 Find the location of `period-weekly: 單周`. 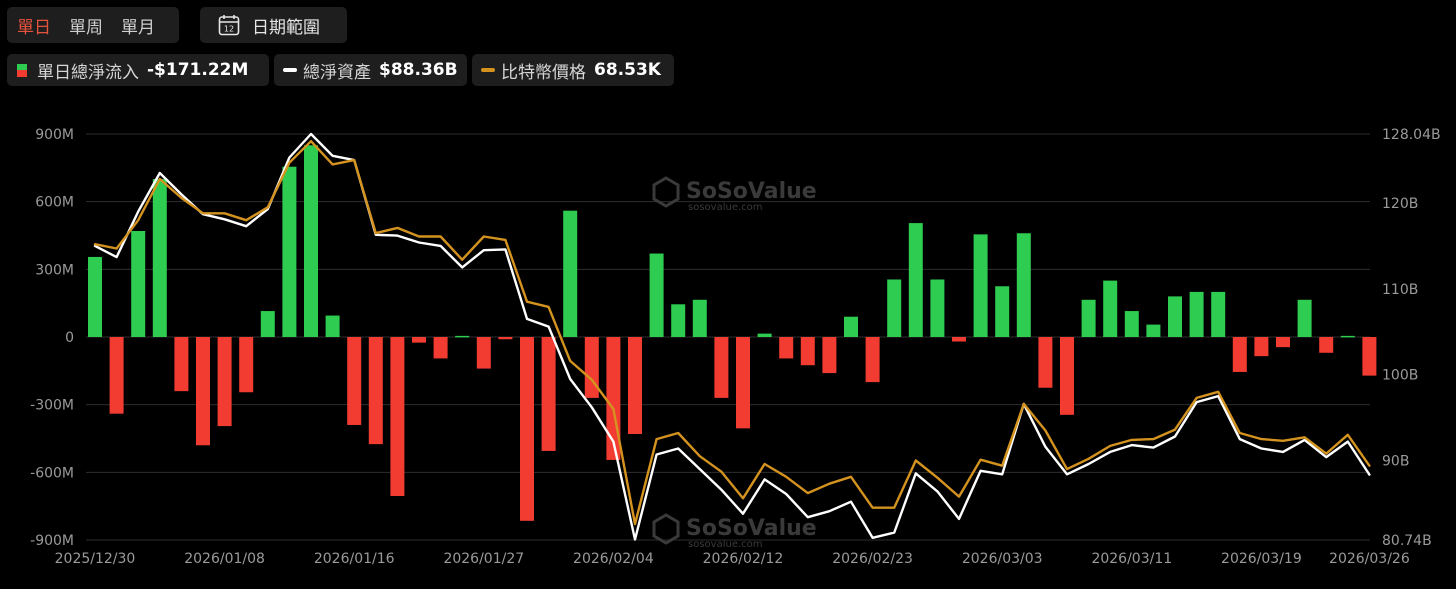

period-weekly: 單周 is located at coordinates (86, 27).